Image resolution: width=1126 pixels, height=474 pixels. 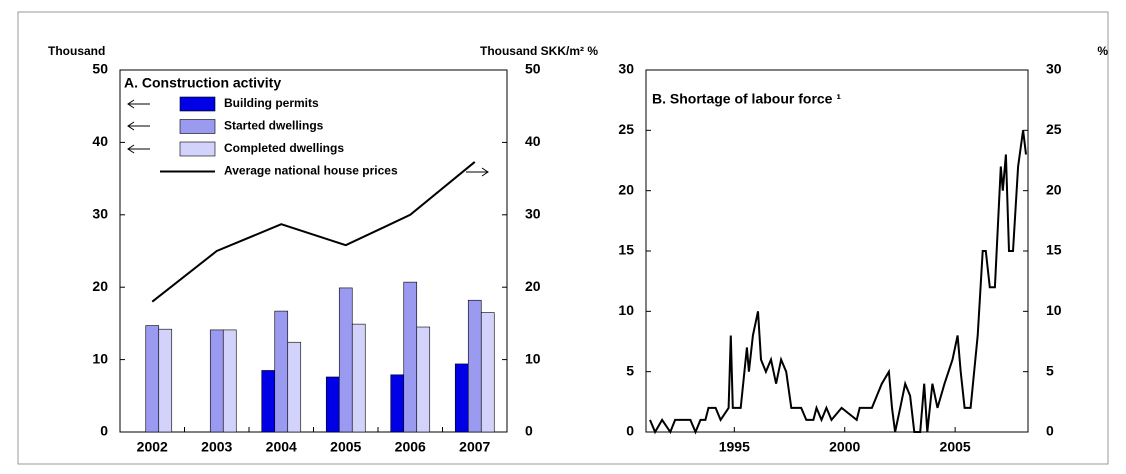 What do you see at coordinates (533, 69) in the screenshot?
I see `y2-tick-label: 50` at bounding box center [533, 69].